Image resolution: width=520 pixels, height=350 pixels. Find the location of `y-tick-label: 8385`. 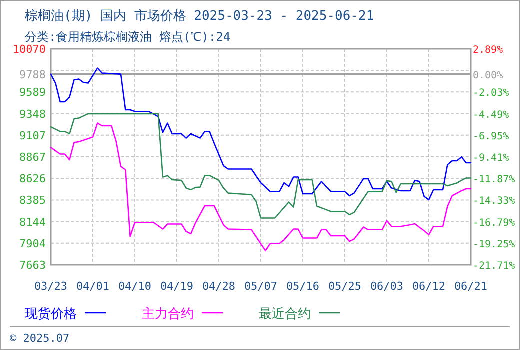

y-tick-label: 8385 is located at coordinates (33, 201).